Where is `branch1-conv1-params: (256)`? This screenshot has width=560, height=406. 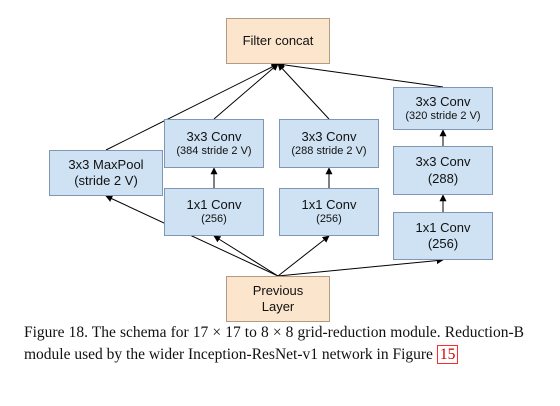
branch1-conv1-params: (256) is located at coordinates (214, 219).